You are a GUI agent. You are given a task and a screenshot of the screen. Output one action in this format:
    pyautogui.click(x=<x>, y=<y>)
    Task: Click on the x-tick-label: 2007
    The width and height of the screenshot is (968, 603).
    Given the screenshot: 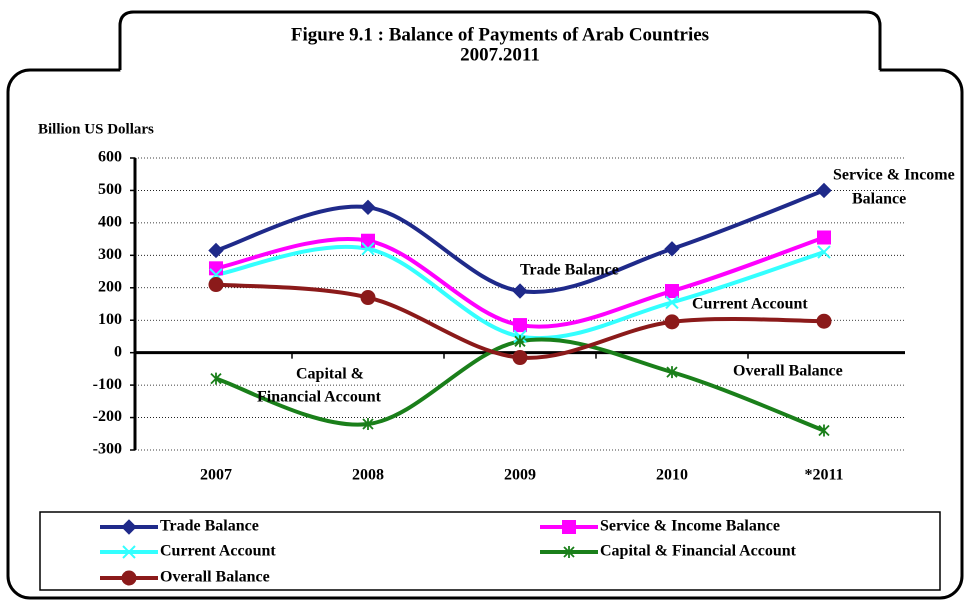 What is the action you would take?
    pyautogui.click(x=216, y=475)
    